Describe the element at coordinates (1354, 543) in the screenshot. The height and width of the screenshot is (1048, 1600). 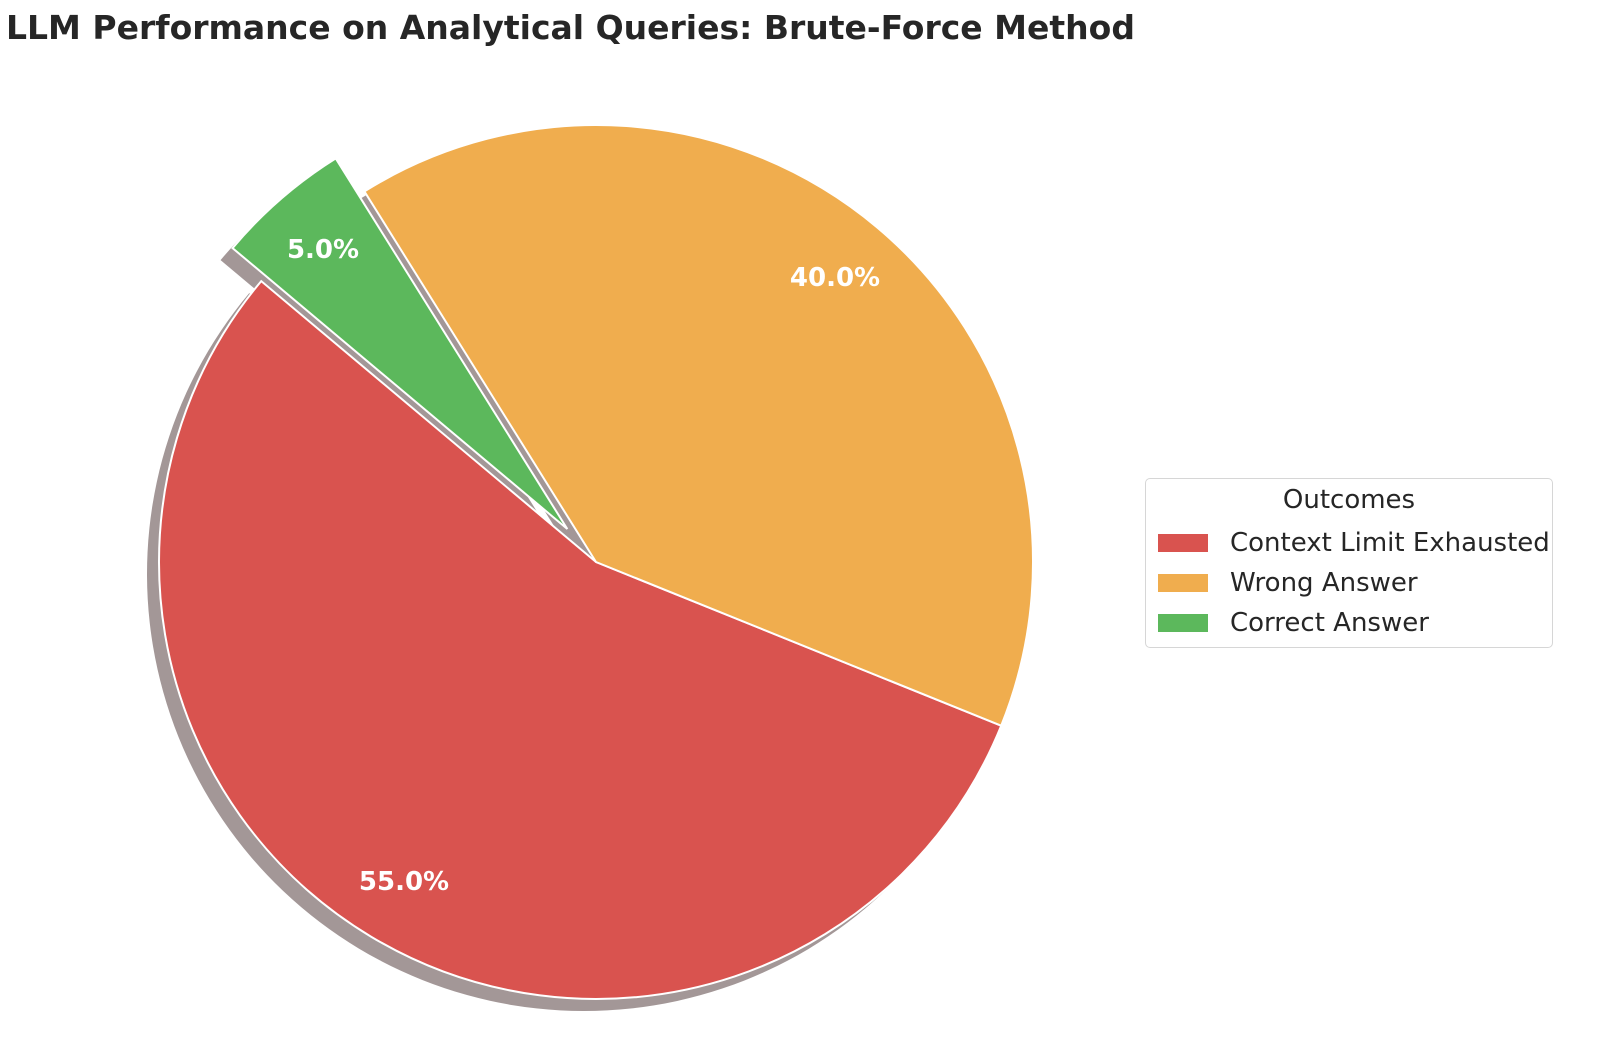
I see `legend-item-context-limit: Context Limit Exhausted` at that location.